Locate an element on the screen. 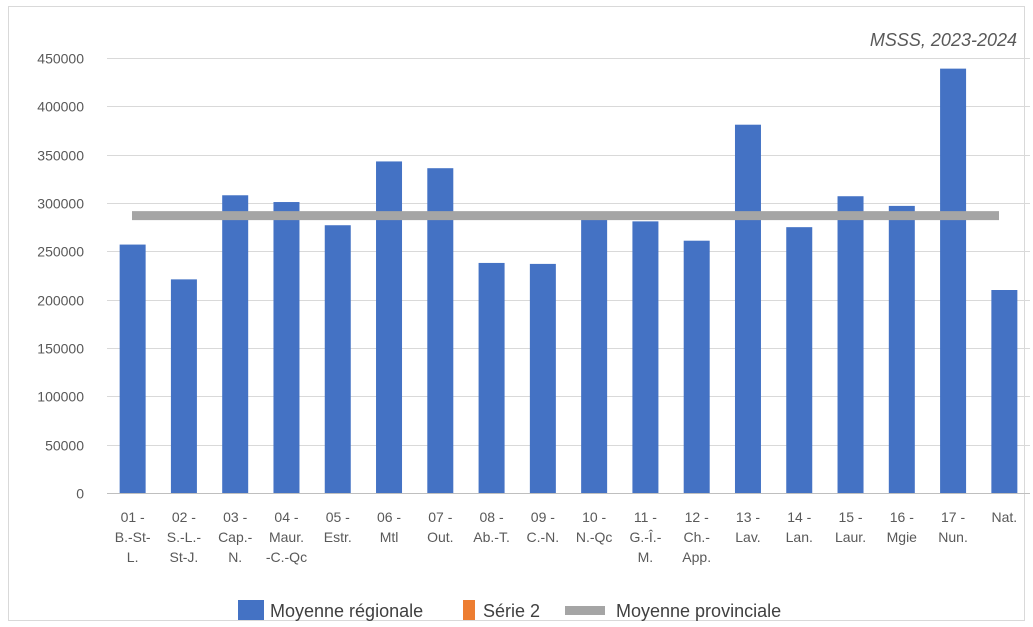  x-tick-label: Lav. is located at coordinates (747, 537).